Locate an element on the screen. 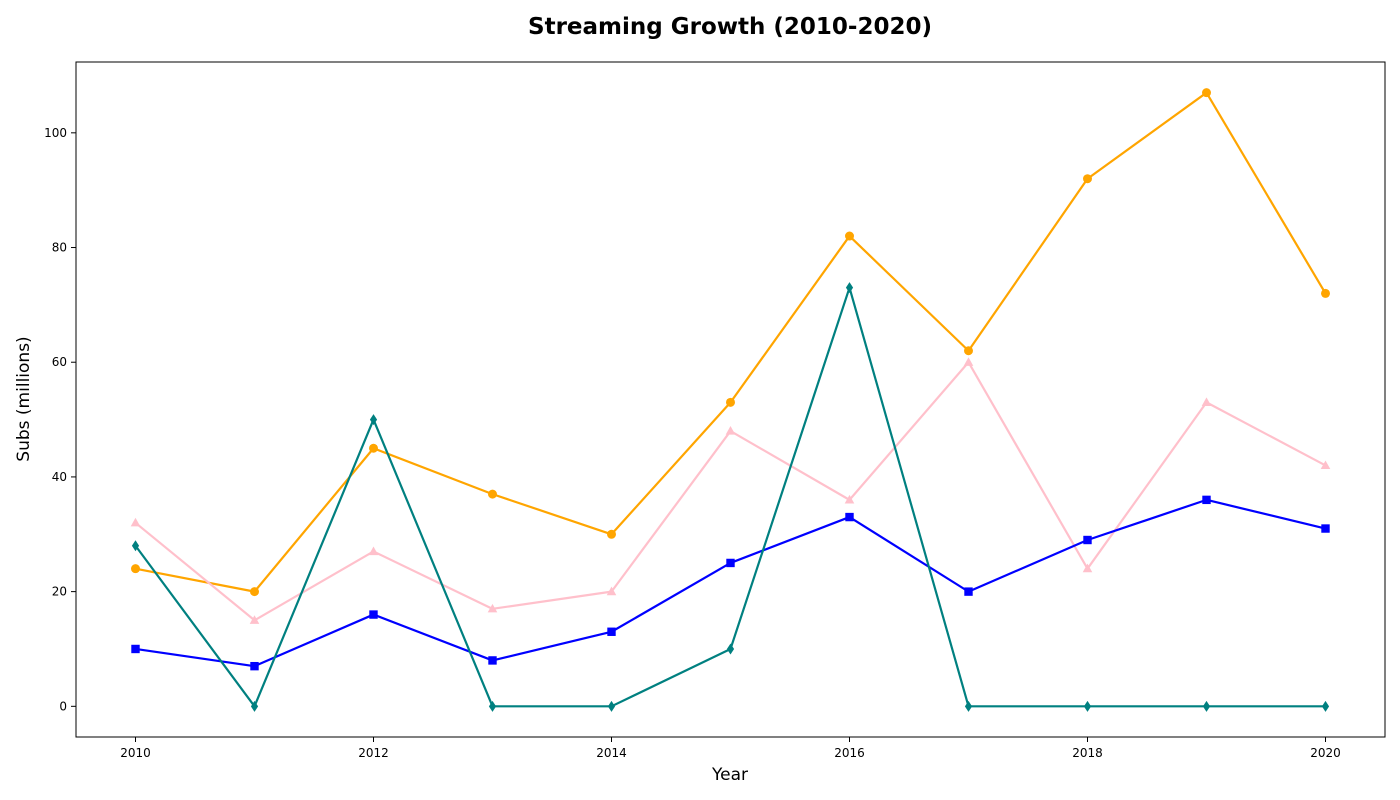 The image size is (1400, 800). y-tick-label: 60 is located at coordinates (59, 362).